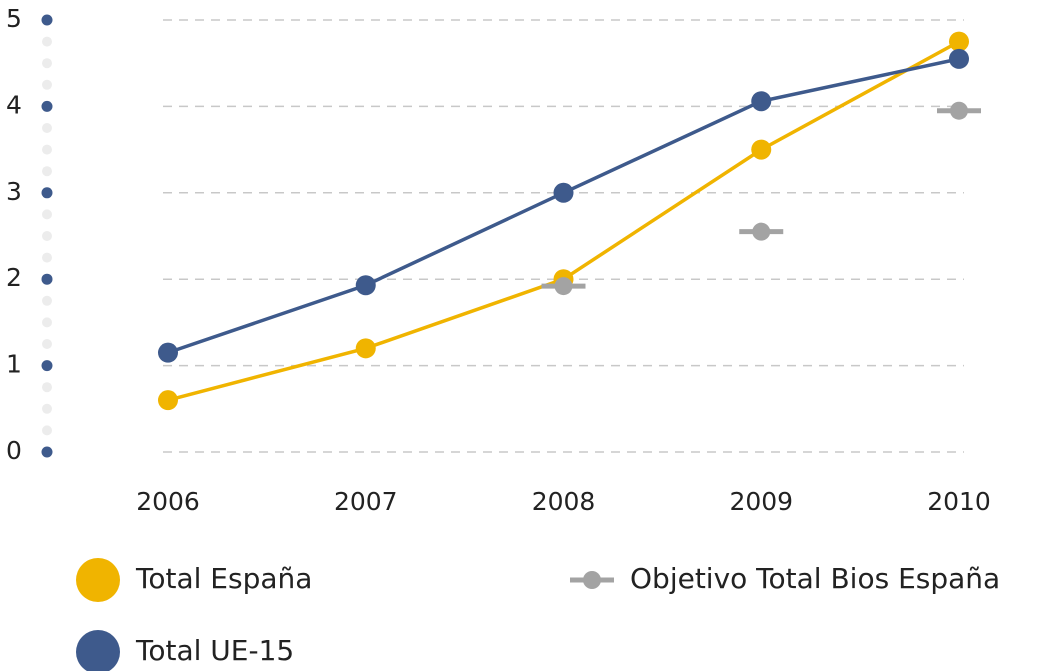 The height and width of the screenshot is (671, 1045). What do you see at coordinates (14, 364) in the screenshot?
I see `y-tick-label: 1` at bounding box center [14, 364].